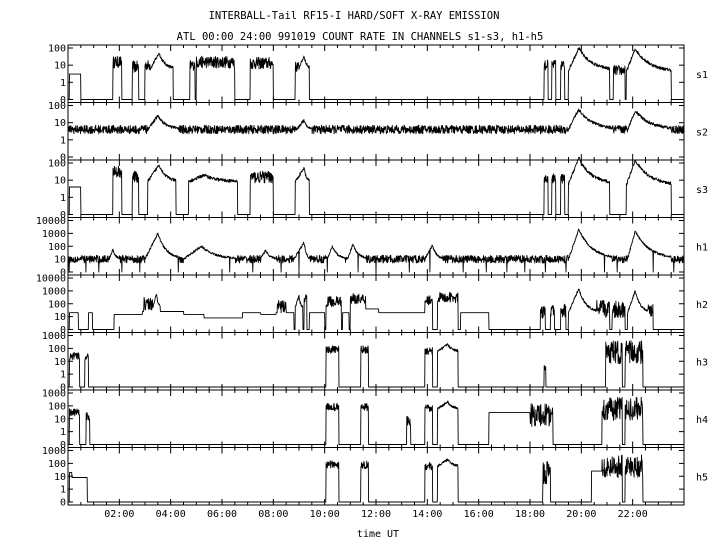  What do you see at coordinates (171, 514) in the screenshot?
I see `x-tick-label: 04:00` at bounding box center [171, 514].